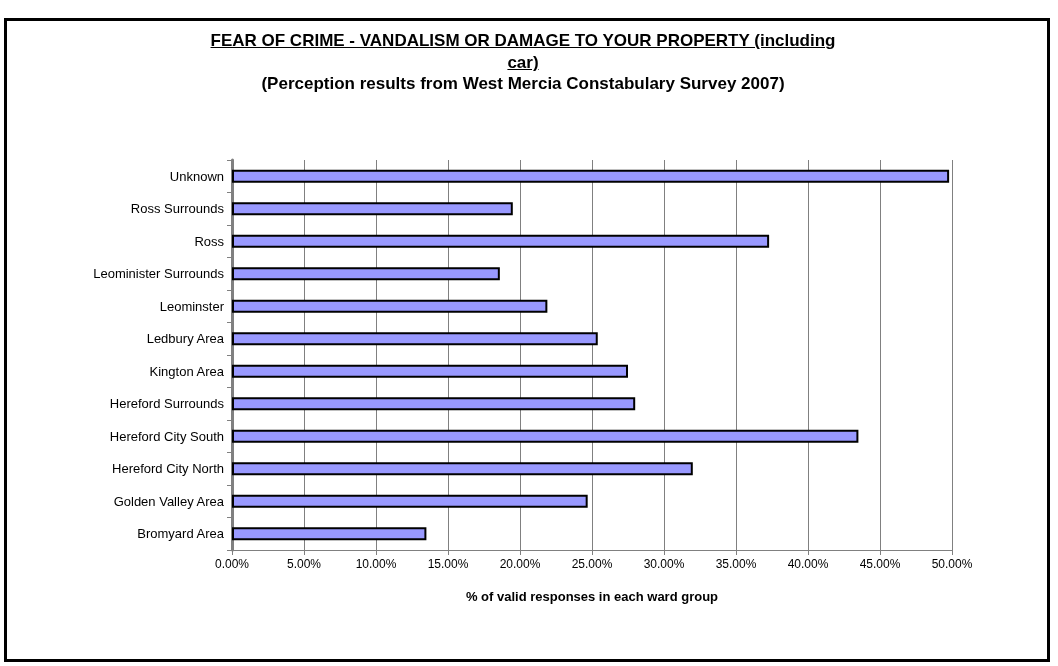 The image size is (1058, 666). What do you see at coordinates (664, 564) in the screenshot?
I see `x-tick-label: 30.00%` at bounding box center [664, 564].